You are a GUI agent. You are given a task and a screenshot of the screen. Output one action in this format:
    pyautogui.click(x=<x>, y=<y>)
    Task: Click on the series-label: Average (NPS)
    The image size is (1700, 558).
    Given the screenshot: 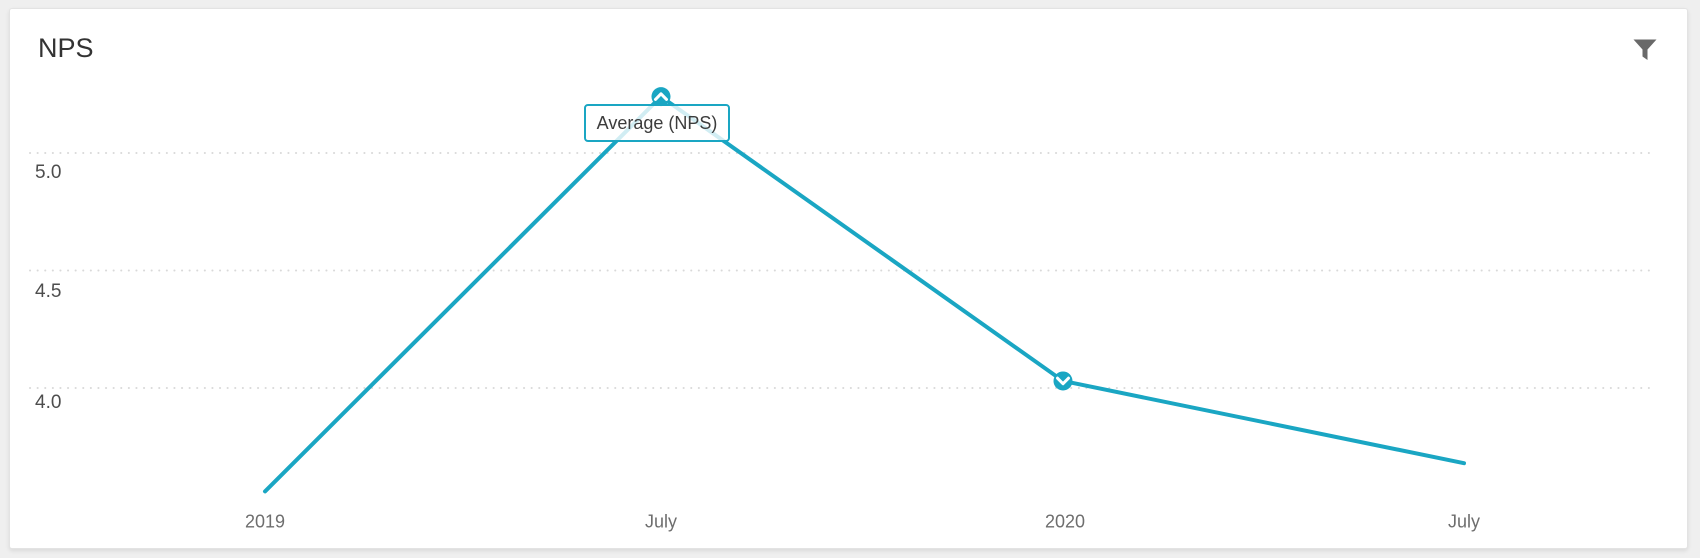 What is the action you would take?
    pyautogui.click(x=657, y=122)
    